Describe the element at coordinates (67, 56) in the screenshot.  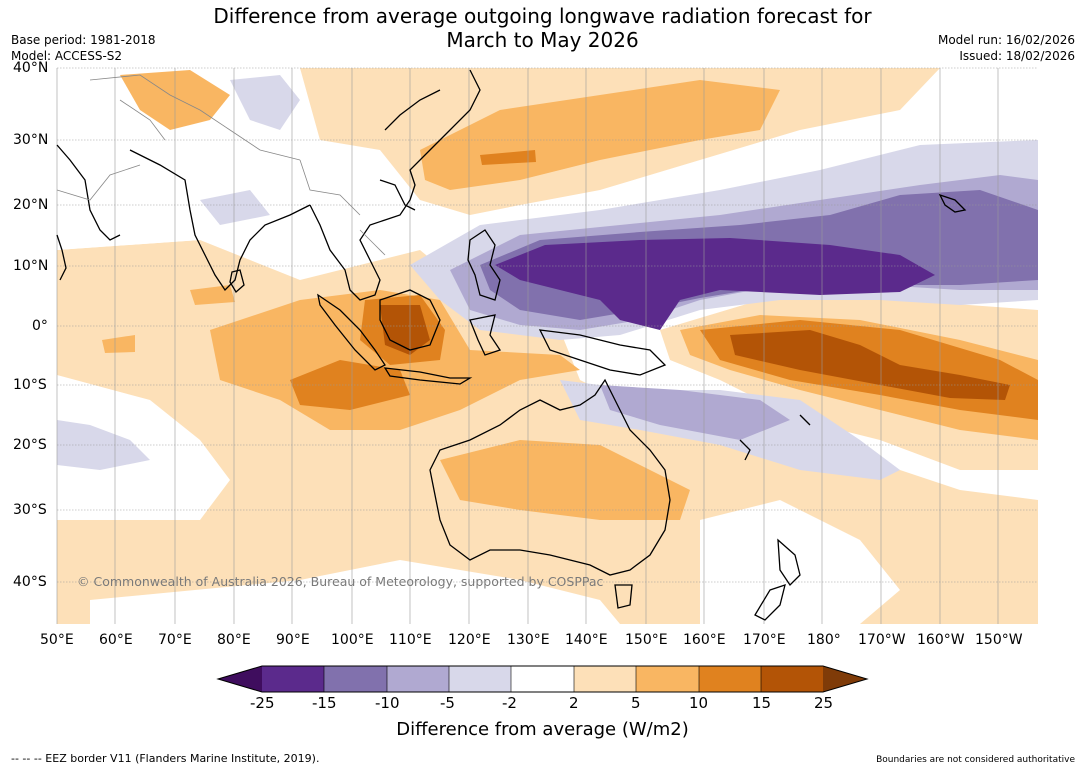
I see `model-name: Model: ACCESS-S2` at that location.